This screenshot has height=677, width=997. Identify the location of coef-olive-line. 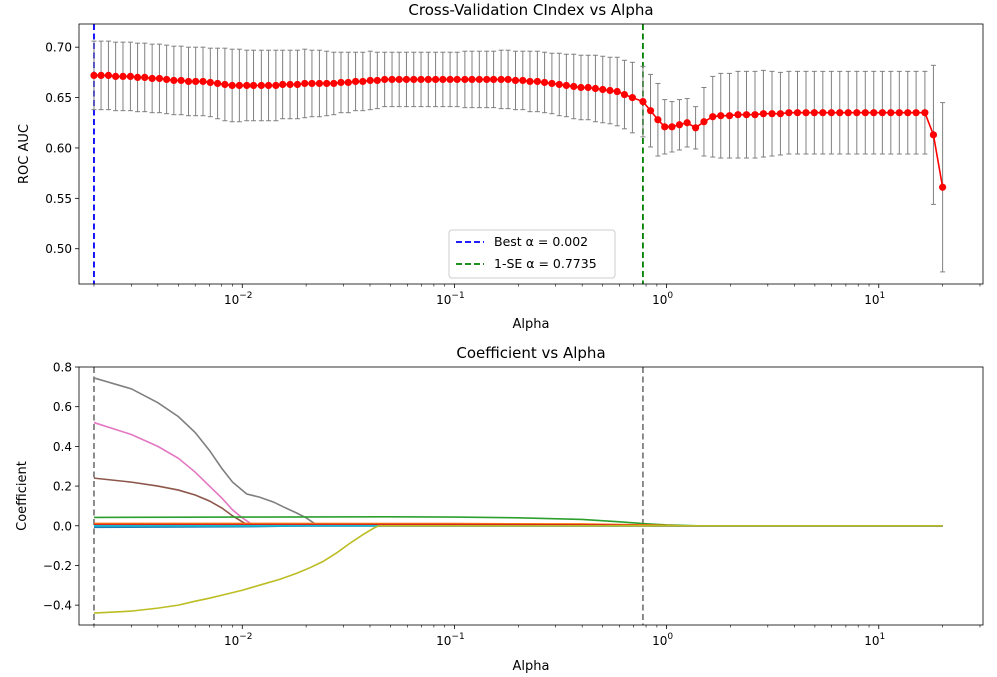
(518, 569).